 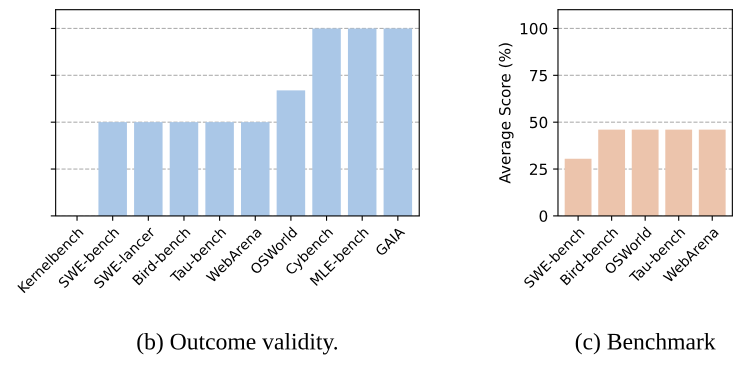 What do you see at coordinates (538, 76) in the screenshot?
I see `y-tick-label: 75` at bounding box center [538, 76].